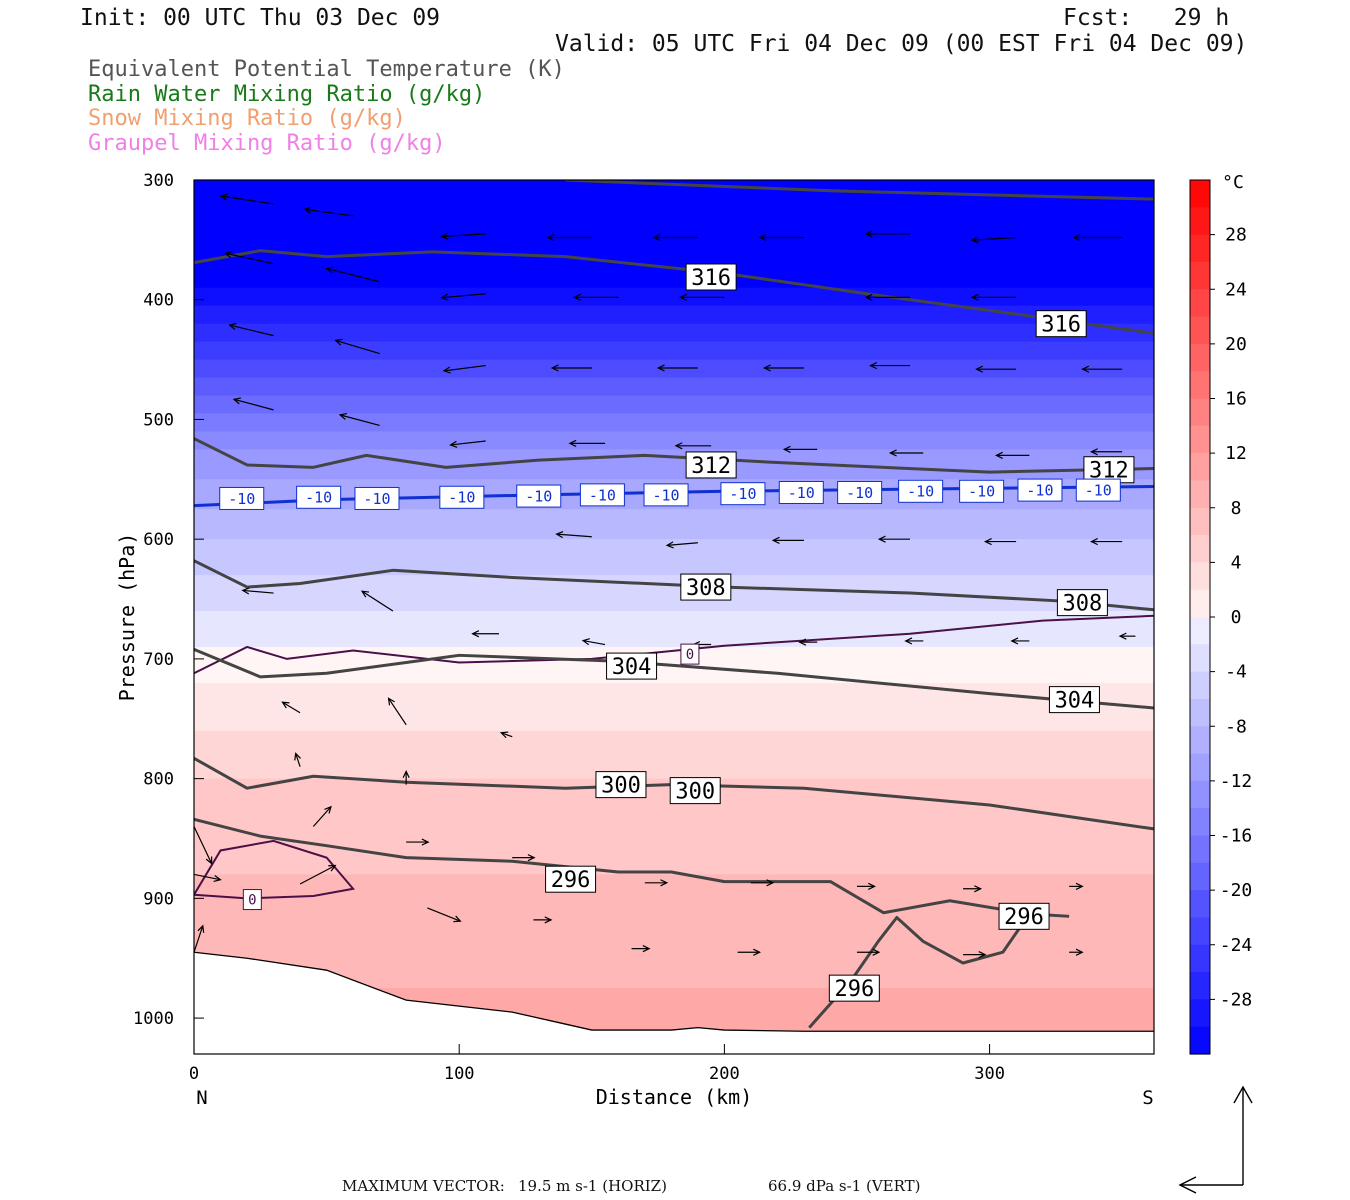  Describe the element at coordinates (571, 880) in the screenshot. I see `theta-e-label-text: 296` at that location.